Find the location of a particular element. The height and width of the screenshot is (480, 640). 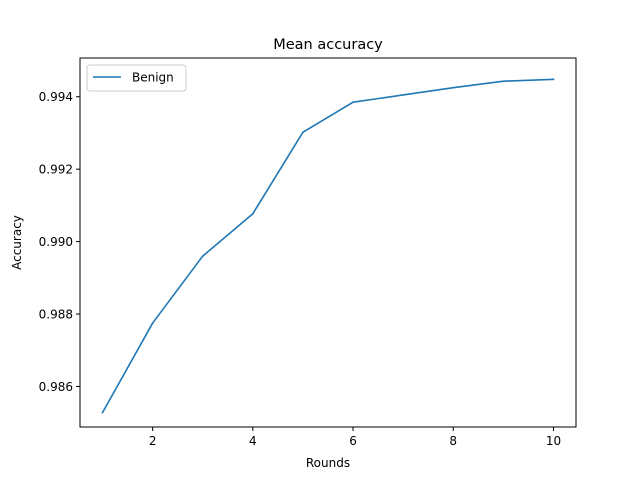

y-tick-label: 0.992 is located at coordinates (56, 170).